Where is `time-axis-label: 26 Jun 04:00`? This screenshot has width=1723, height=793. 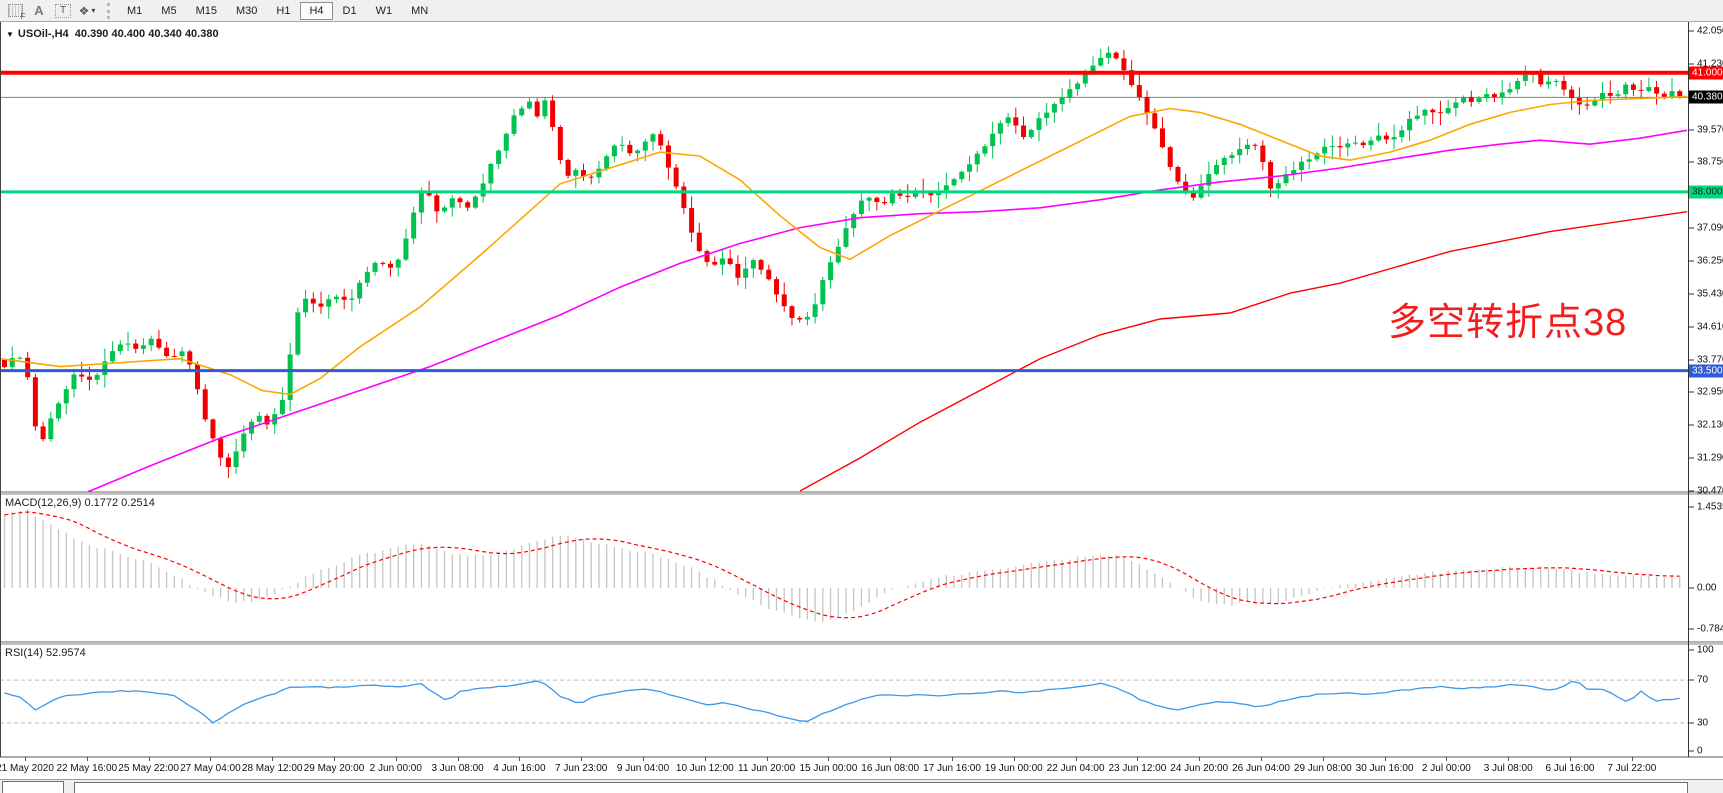
time-axis-label: 26 Jun 04:00 is located at coordinates (1261, 768).